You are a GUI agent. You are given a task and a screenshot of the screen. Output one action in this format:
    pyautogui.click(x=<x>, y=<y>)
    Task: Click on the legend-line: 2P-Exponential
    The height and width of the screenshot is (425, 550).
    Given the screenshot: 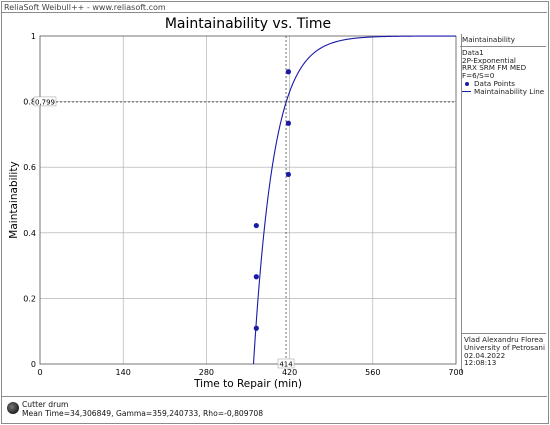 What is the action you would take?
    pyautogui.click(x=489, y=60)
    